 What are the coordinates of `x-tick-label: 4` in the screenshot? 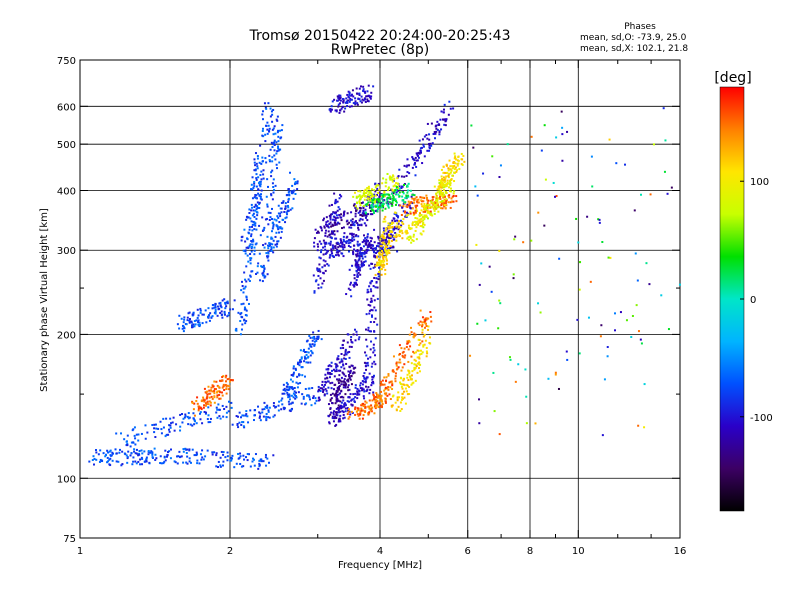 It's located at (380, 551).